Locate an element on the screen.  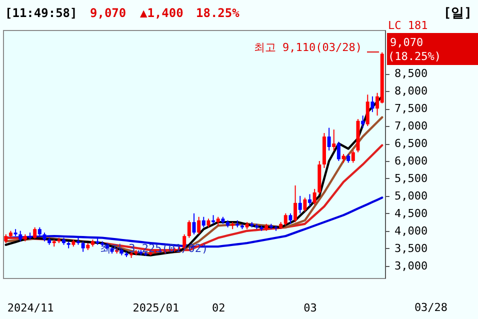
y-tick-label: 7,000 is located at coordinates (411, 126).